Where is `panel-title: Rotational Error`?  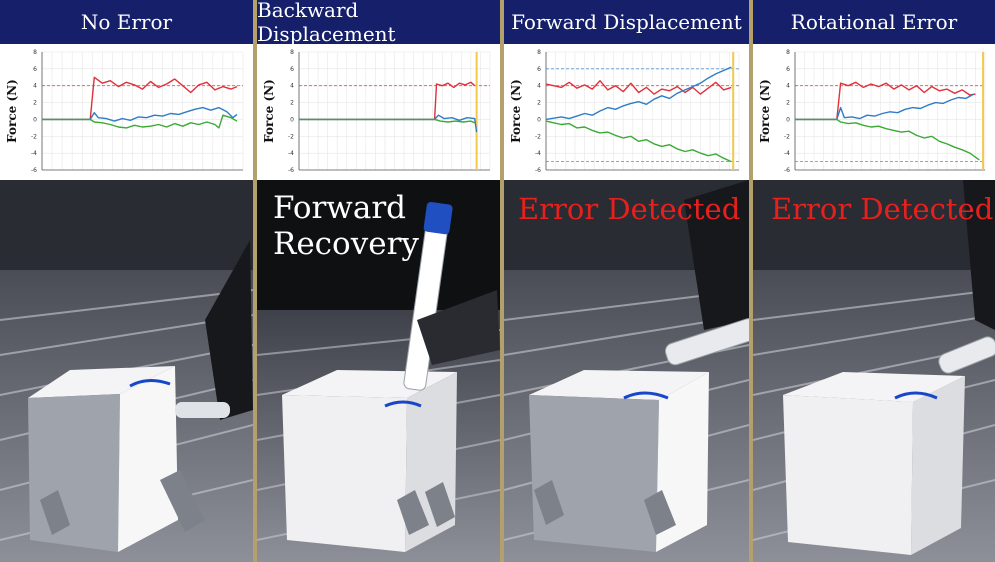
panel-title: Rotational Error is located at coordinates (874, 22).